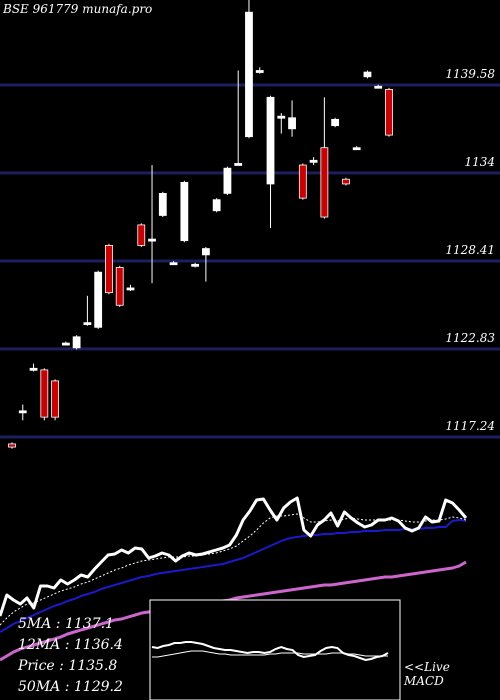 This screenshot has width=500, height=700. What do you see at coordinates (70, 645) in the screenshot?
I see `legend-ma12: 12MA : 1136.4` at bounding box center [70, 645].